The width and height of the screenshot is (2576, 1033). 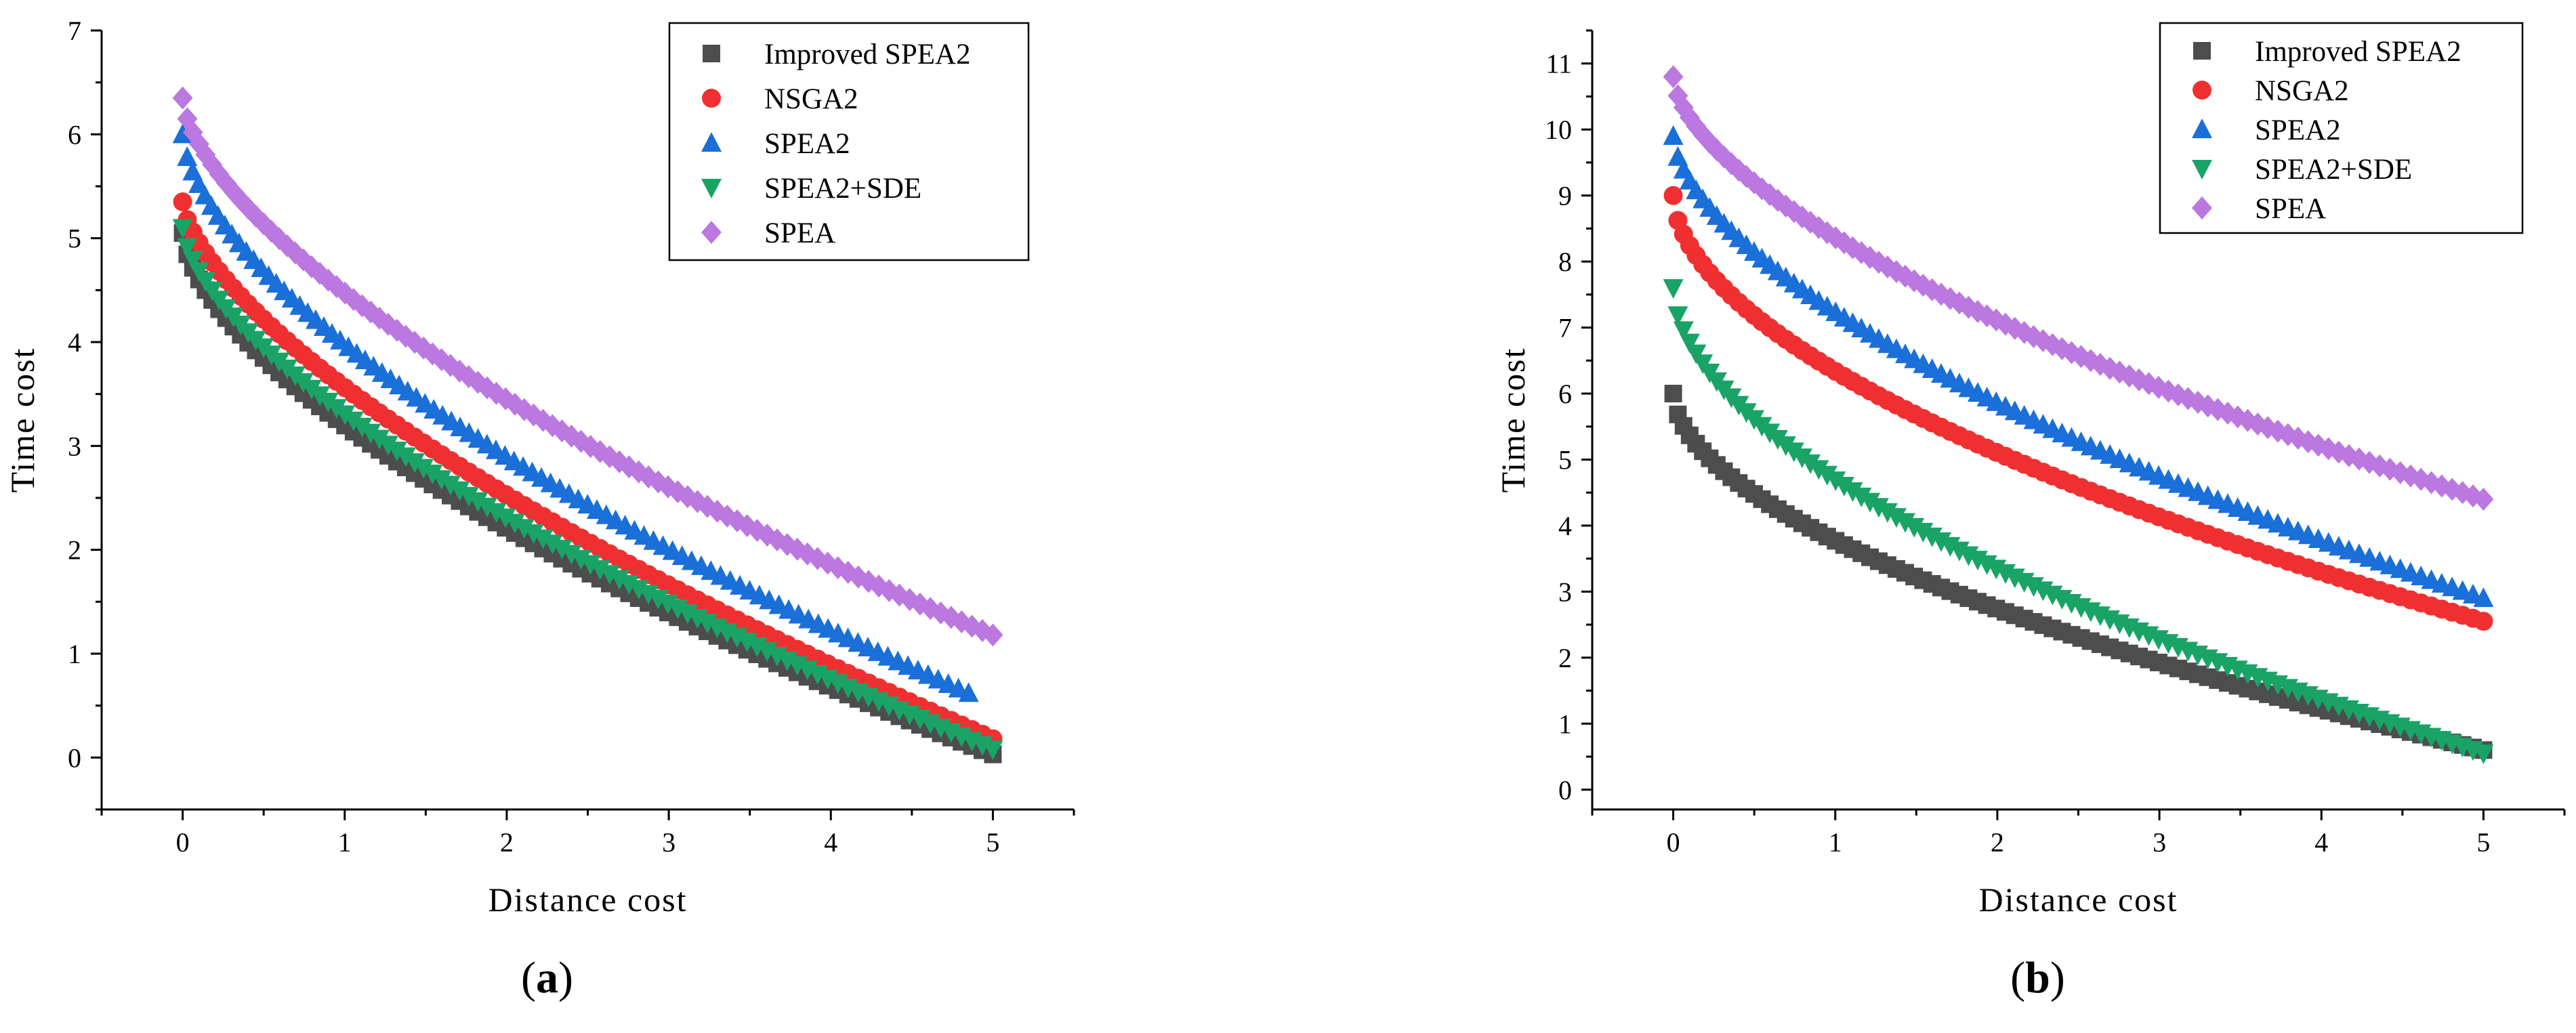 I want to click on x-tick-label: 1, so click(x=345, y=842).